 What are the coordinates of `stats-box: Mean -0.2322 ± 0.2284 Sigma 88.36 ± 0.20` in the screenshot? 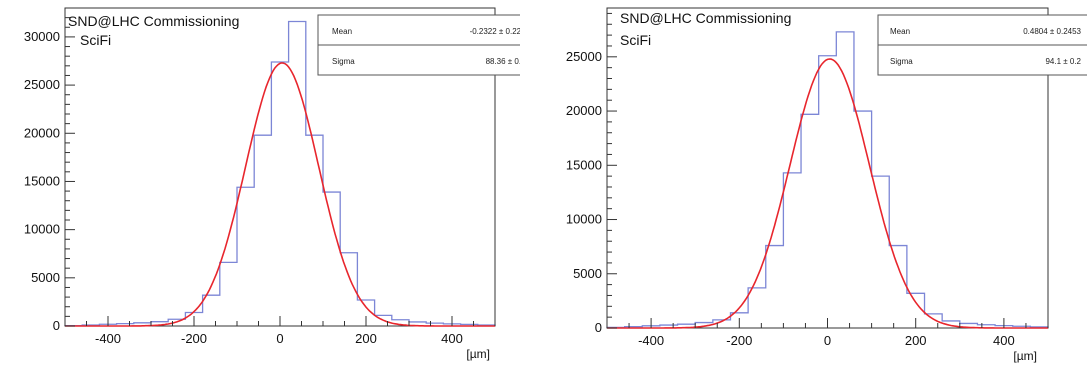 It's located at (418, 45).